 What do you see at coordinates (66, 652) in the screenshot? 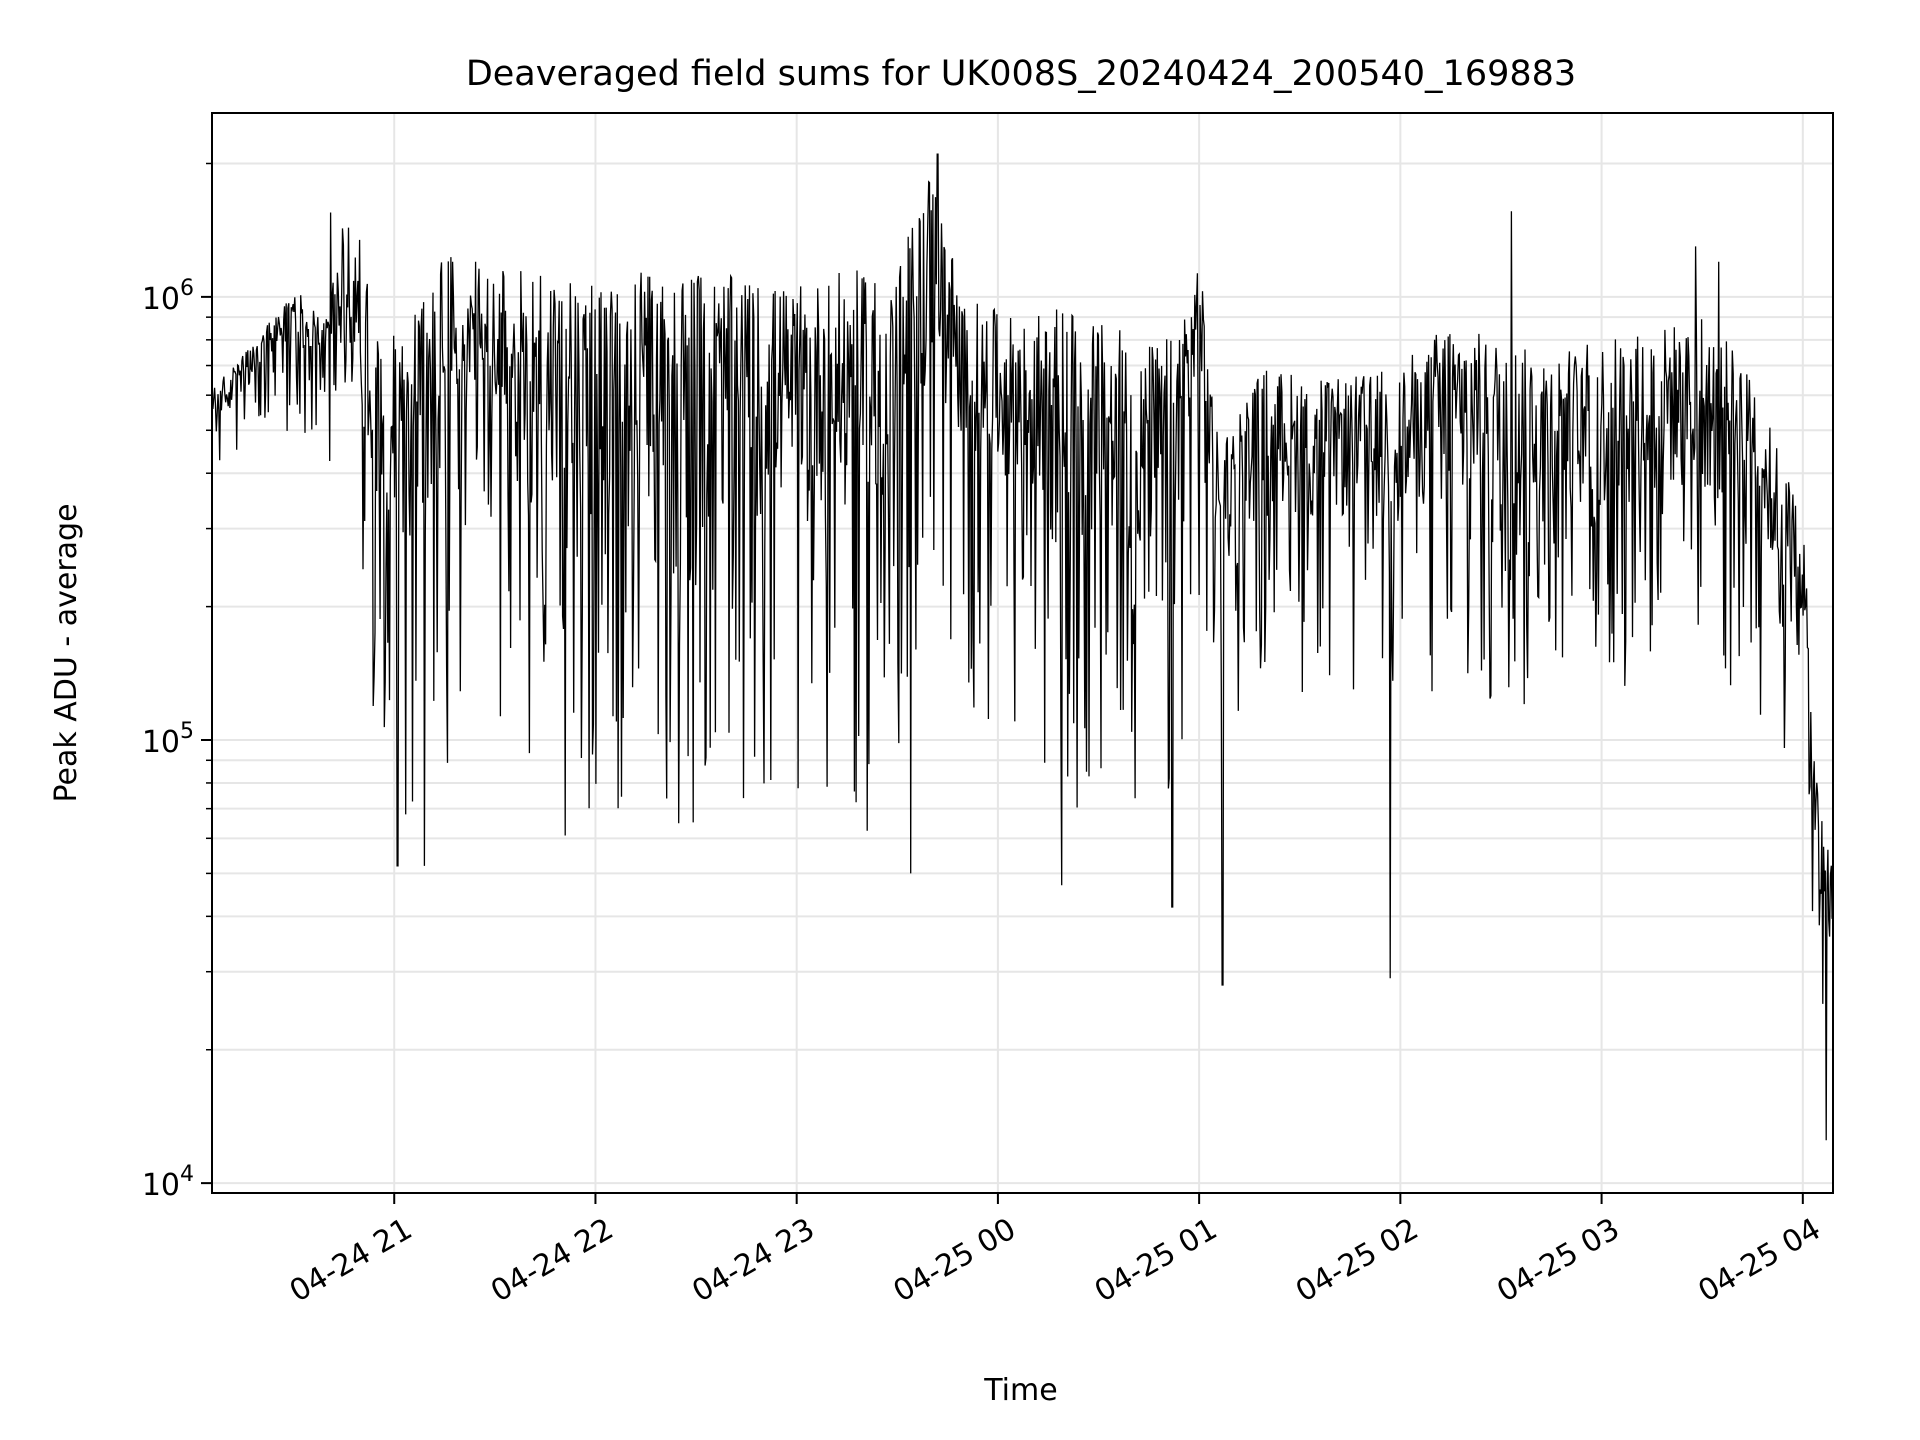
I see `y-axis-label: Peak ADU - average` at bounding box center [66, 652].